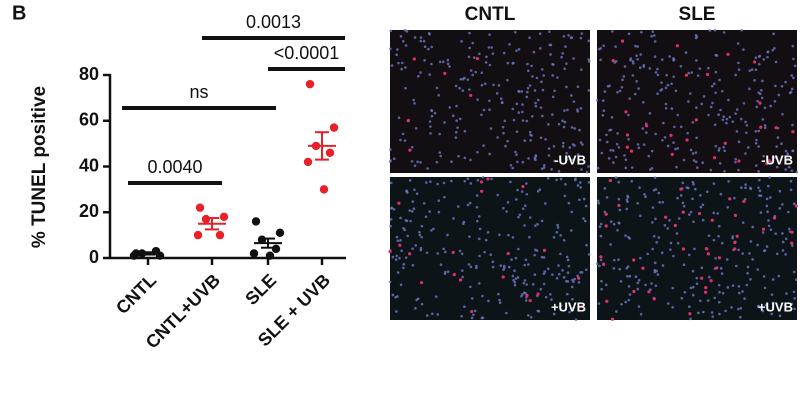 The width and height of the screenshot is (800, 399). Describe the element at coordinates (260, 289) in the screenshot. I see `x-tick-label: SLE` at that location.